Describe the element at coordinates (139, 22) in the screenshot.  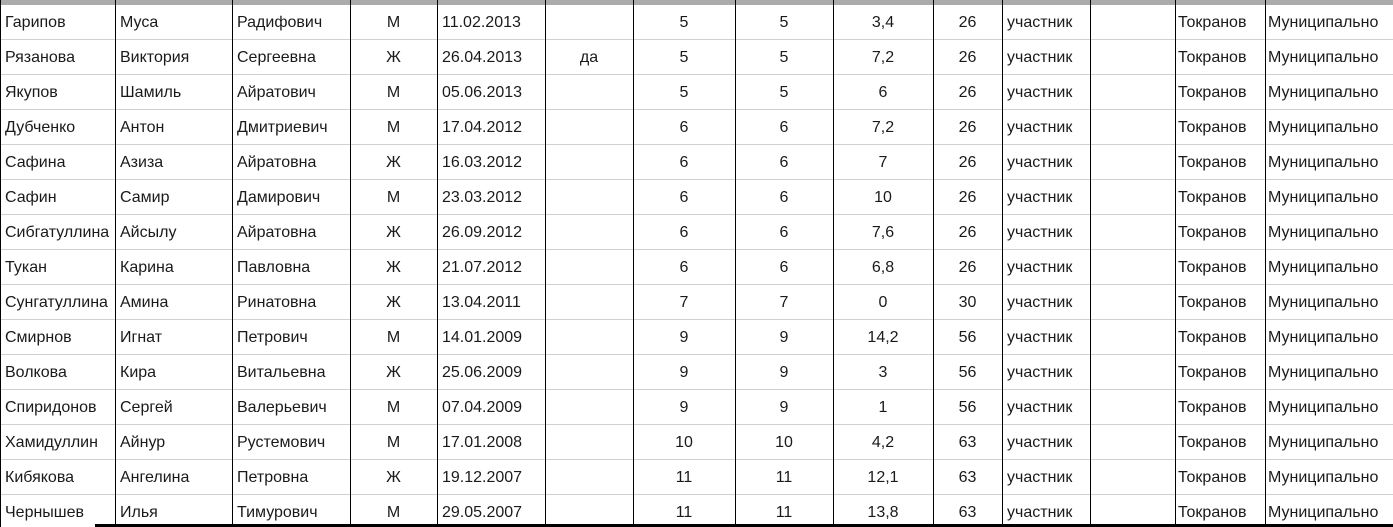
I see `cell-first-name: Муса` at that location.